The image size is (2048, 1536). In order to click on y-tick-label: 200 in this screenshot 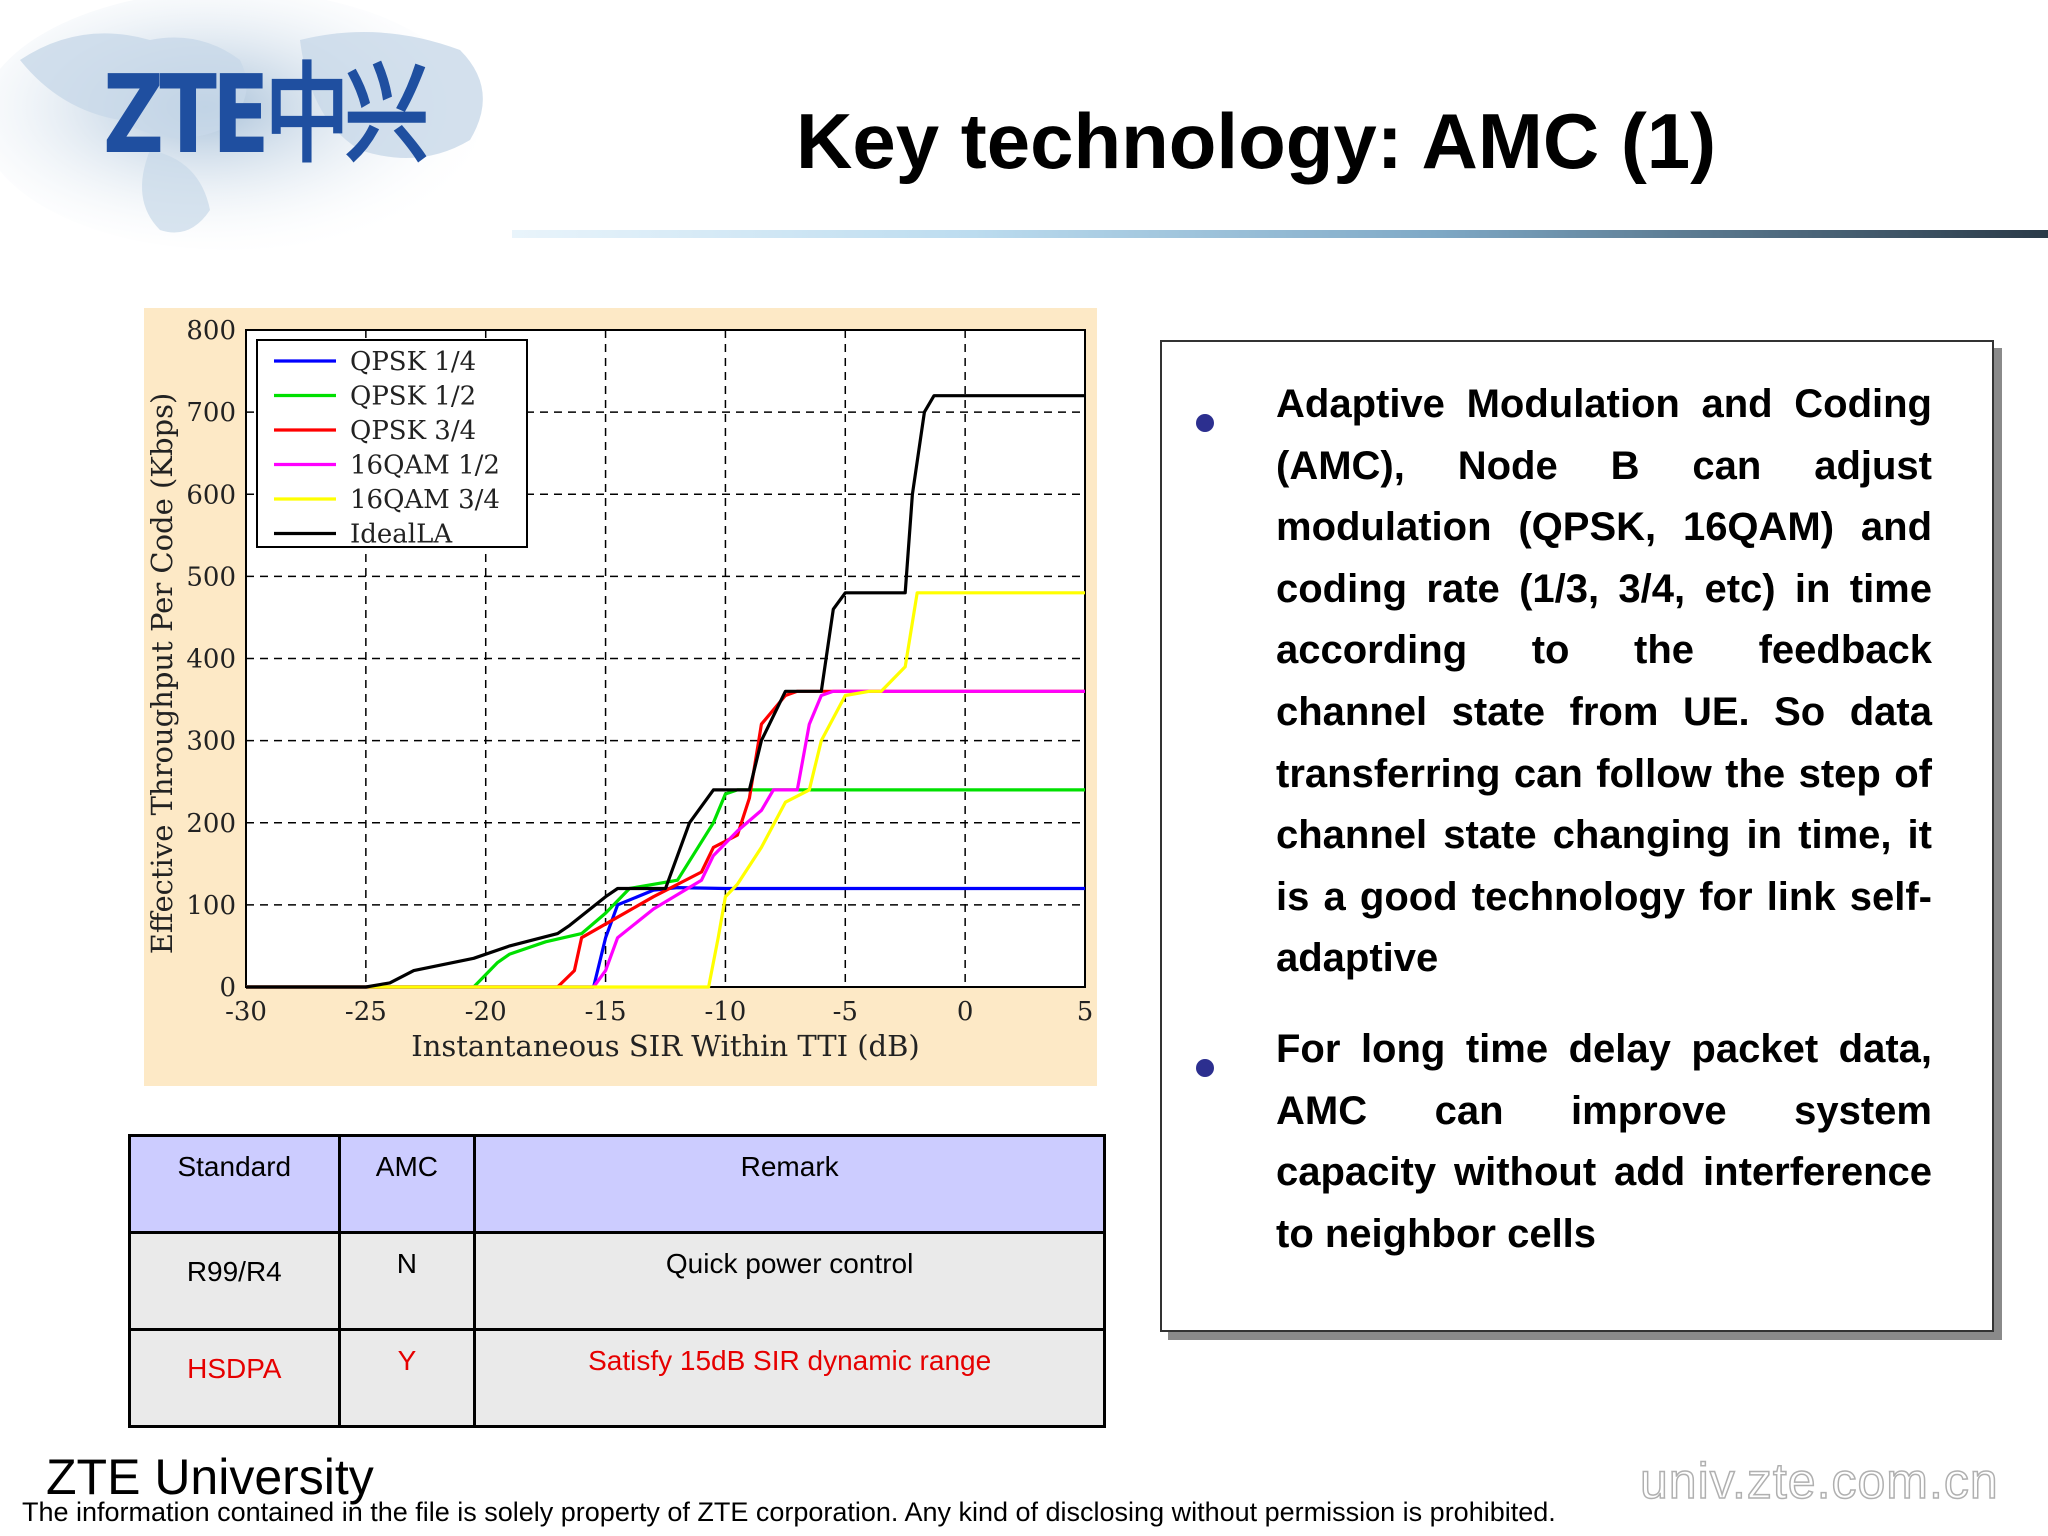, I will do `click(211, 824)`.